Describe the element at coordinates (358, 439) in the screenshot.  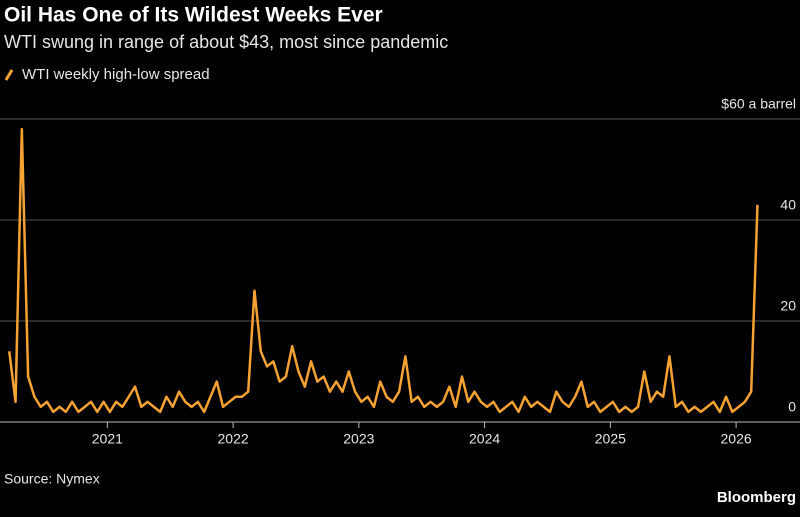
I see `x-tick-label: 2023` at that location.